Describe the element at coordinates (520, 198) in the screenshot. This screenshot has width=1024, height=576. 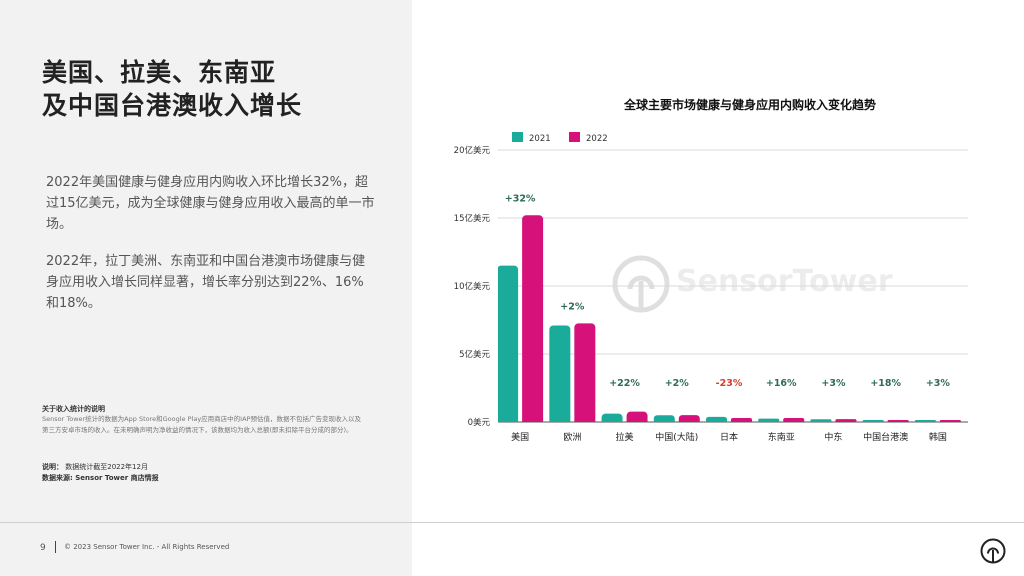
I see `growth-label: +32%` at that location.